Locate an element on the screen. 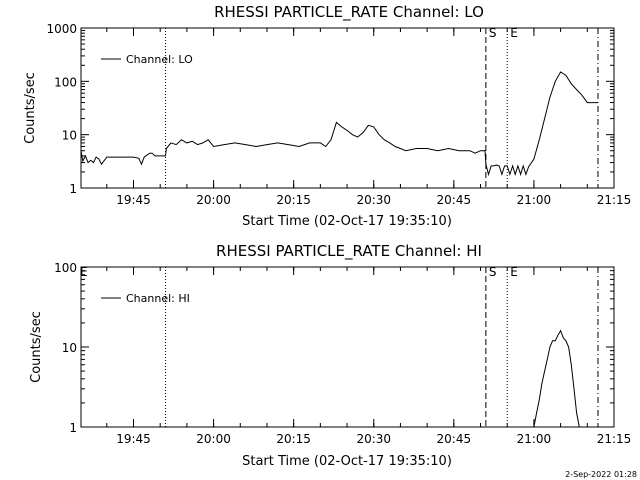  plot-area-hi is located at coordinates (556, 378).